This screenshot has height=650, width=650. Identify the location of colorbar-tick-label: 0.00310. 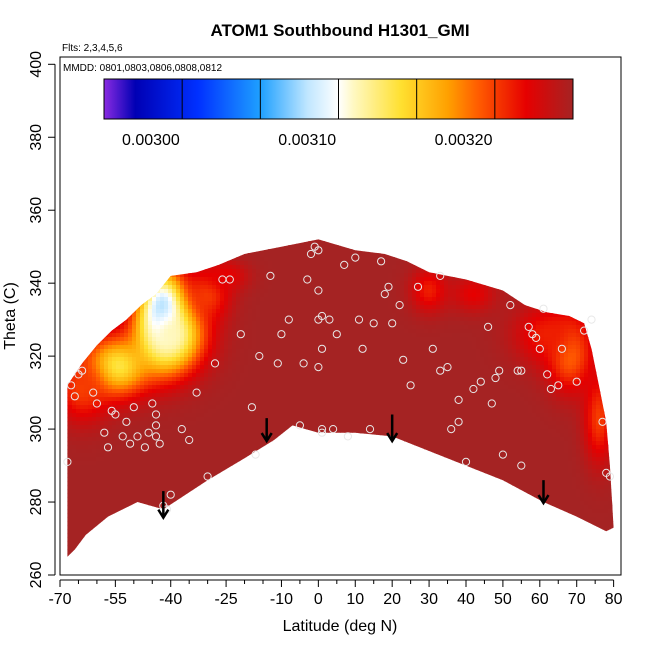
(307, 140).